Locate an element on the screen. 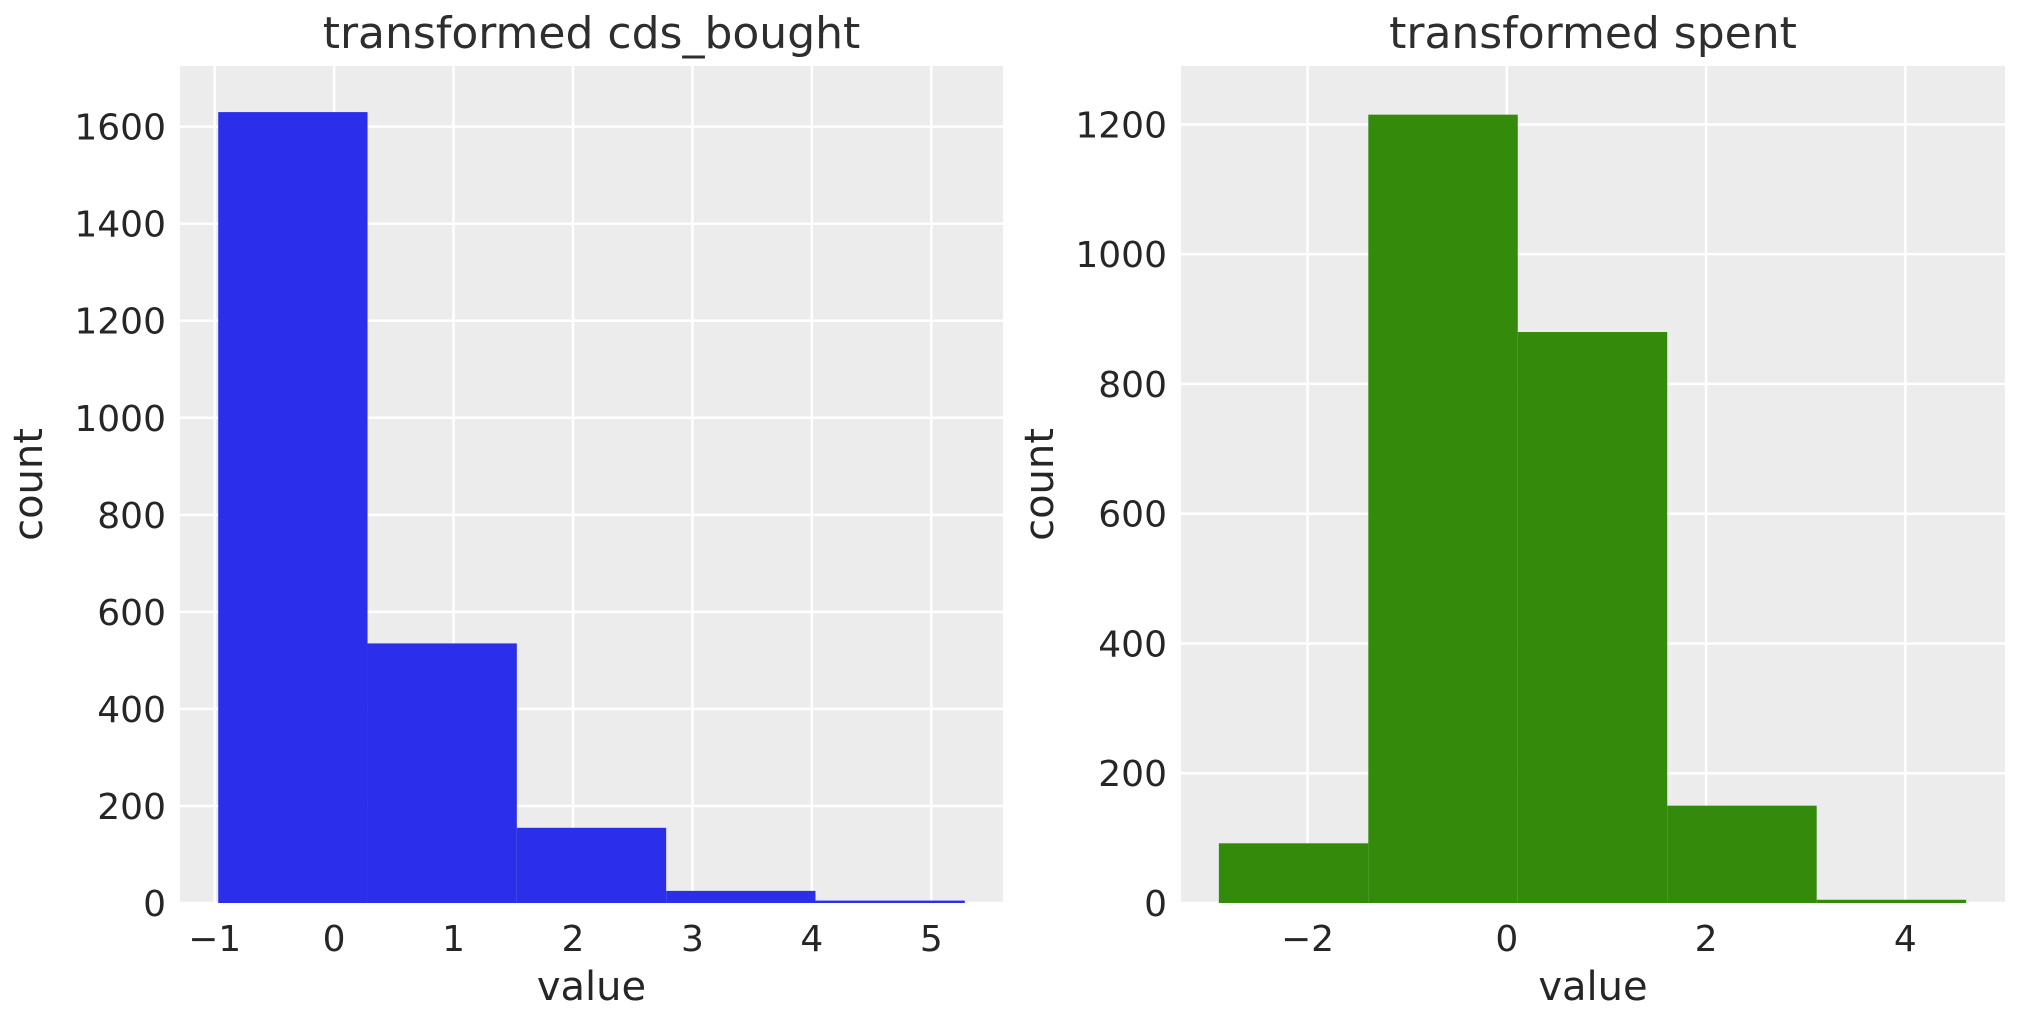 This screenshot has height=1023, width=2023. x-tick-label: 1 is located at coordinates (453, 939).